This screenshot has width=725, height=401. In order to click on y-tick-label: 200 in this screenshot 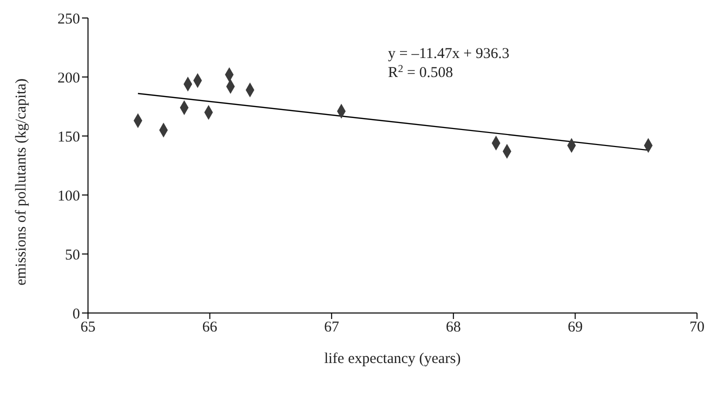, I will do `click(69, 78)`.